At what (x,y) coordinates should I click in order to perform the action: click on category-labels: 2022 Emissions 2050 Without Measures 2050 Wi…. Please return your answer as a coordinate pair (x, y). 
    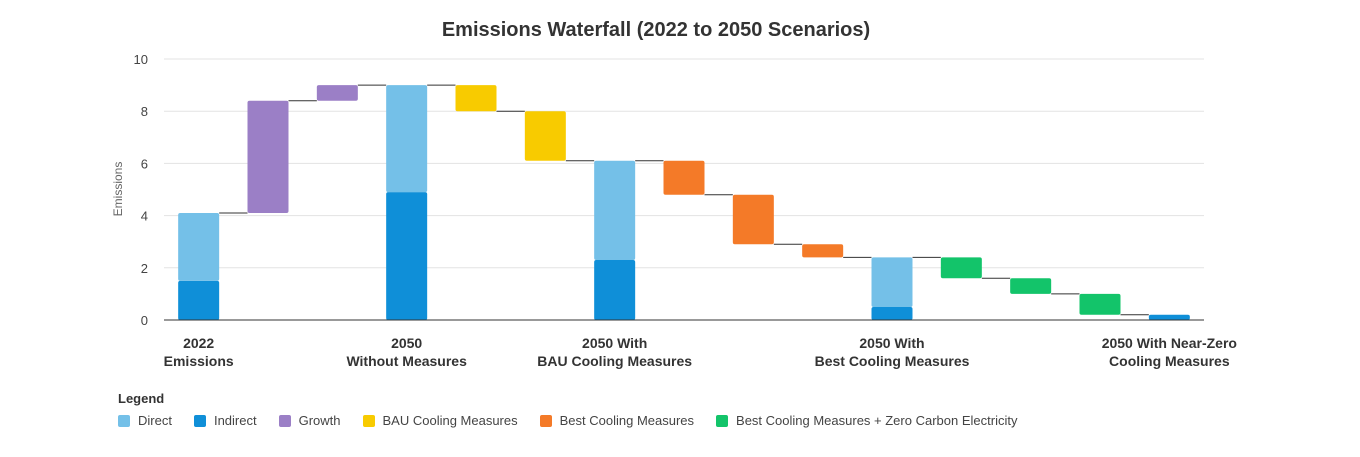
    Looking at the image, I should click on (700, 352).